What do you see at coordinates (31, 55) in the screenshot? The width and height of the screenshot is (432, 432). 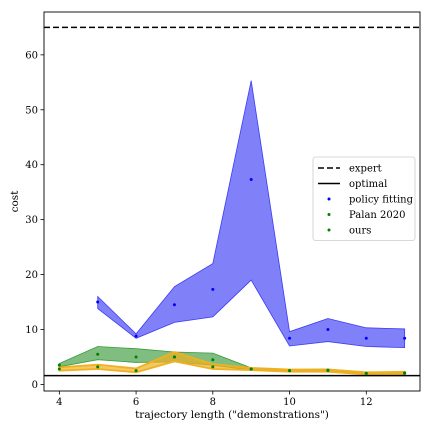 I see `y-tick-label: 60` at bounding box center [31, 55].